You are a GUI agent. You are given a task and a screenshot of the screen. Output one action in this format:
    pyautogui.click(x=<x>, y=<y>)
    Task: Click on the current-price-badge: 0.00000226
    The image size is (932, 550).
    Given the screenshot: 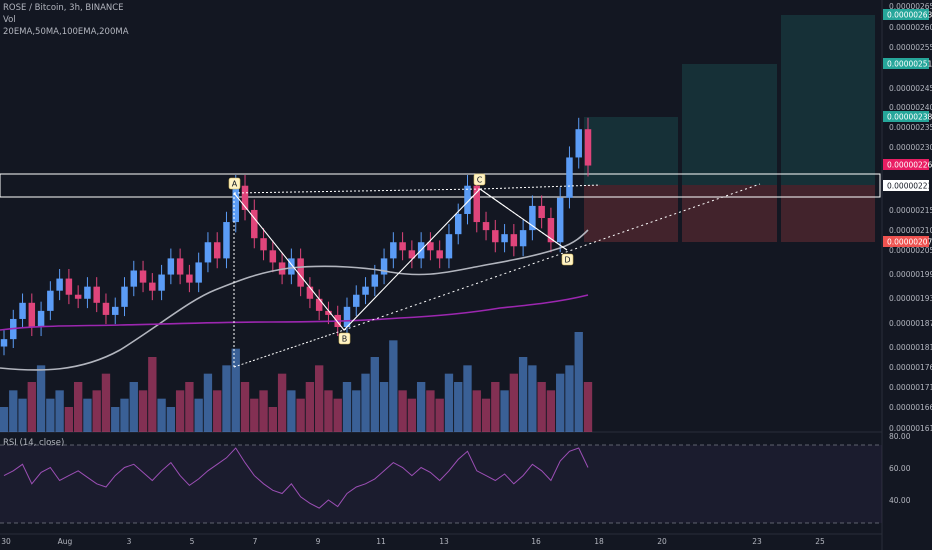 What is the action you would take?
    pyautogui.click(x=909, y=165)
    